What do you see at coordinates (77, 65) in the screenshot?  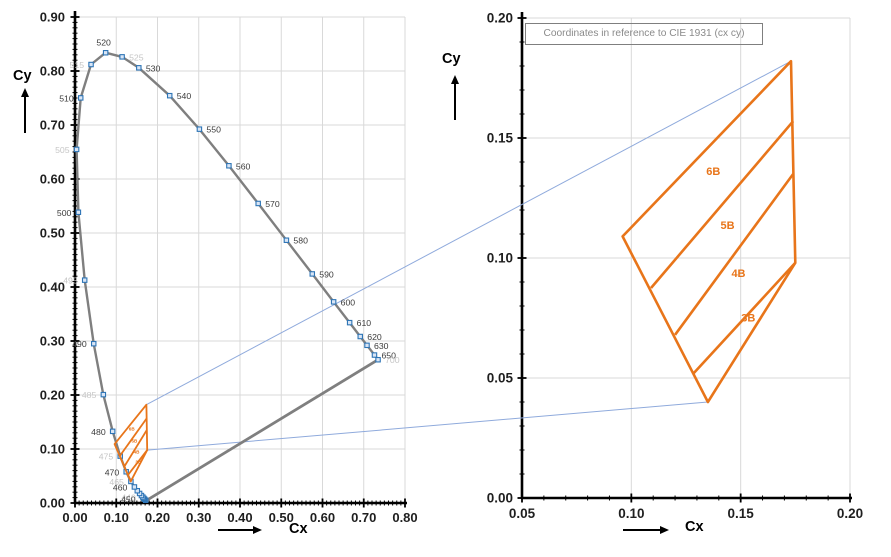 I see `wavelength-label: 515` at bounding box center [77, 65].